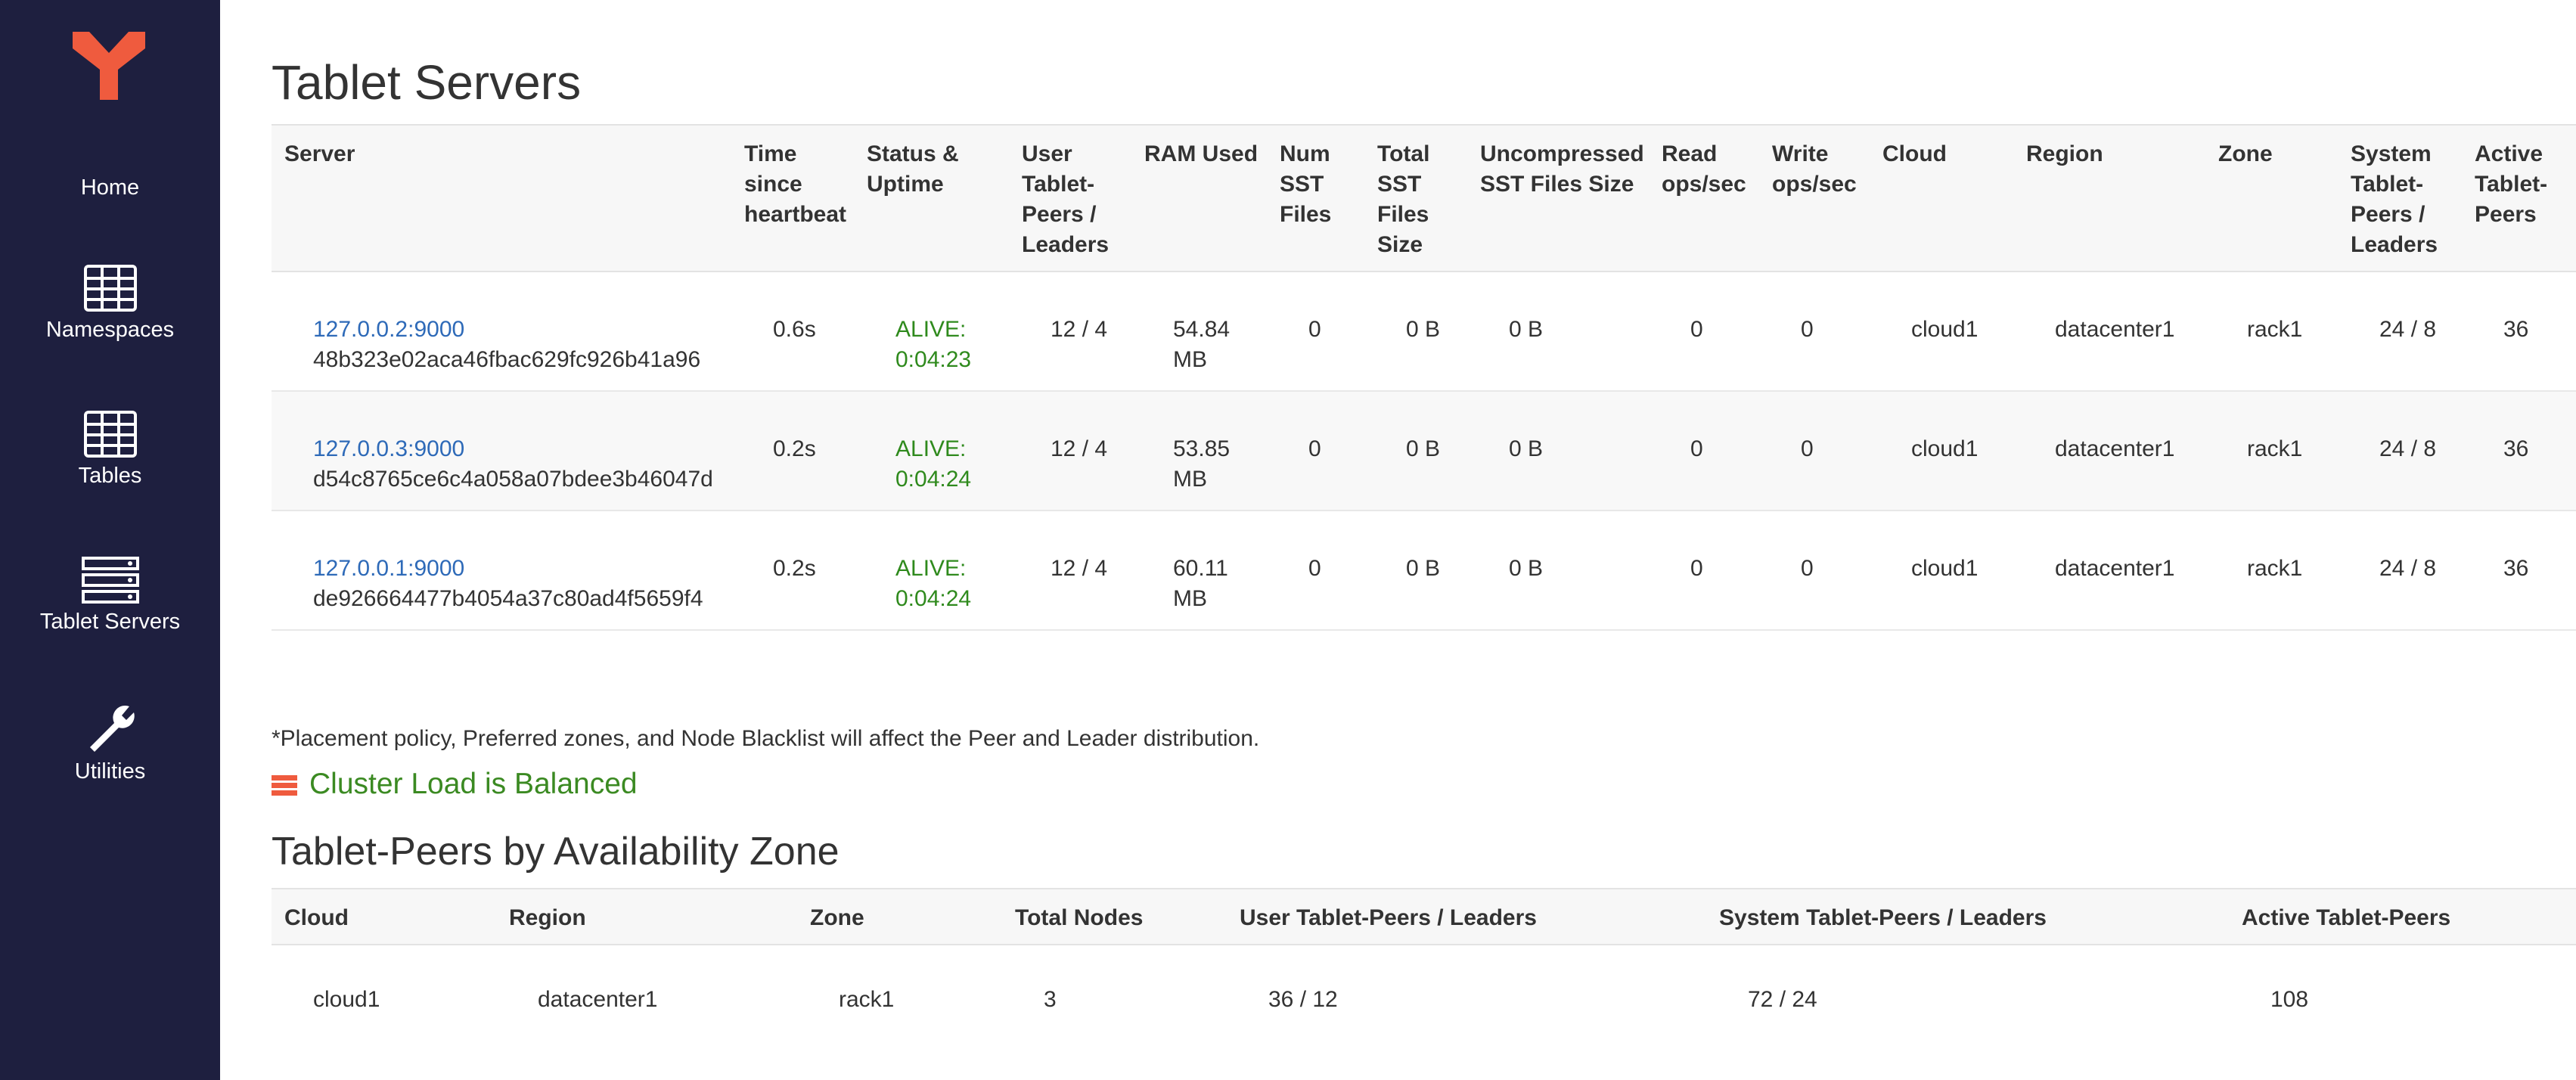 This screenshot has height=1080, width=2576. What do you see at coordinates (1199, 332) in the screenshot?
I see `cell: 54.84 MB` at bounding box center [1199, 332].